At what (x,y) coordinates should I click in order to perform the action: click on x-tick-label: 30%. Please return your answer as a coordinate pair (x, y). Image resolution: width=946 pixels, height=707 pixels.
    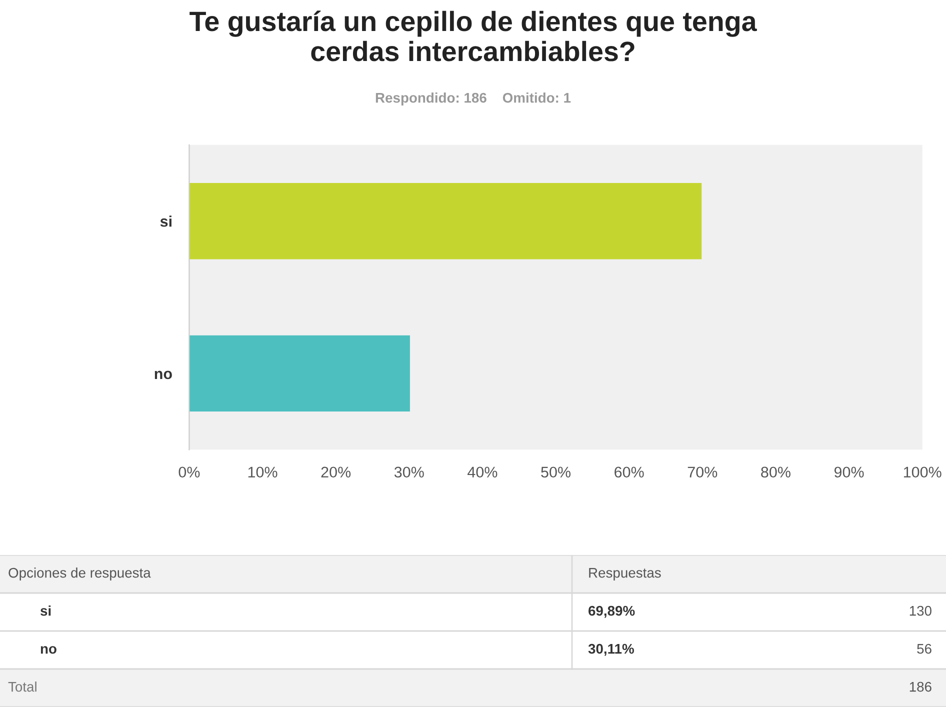
    Looking at the image, I should click on (409, 472).